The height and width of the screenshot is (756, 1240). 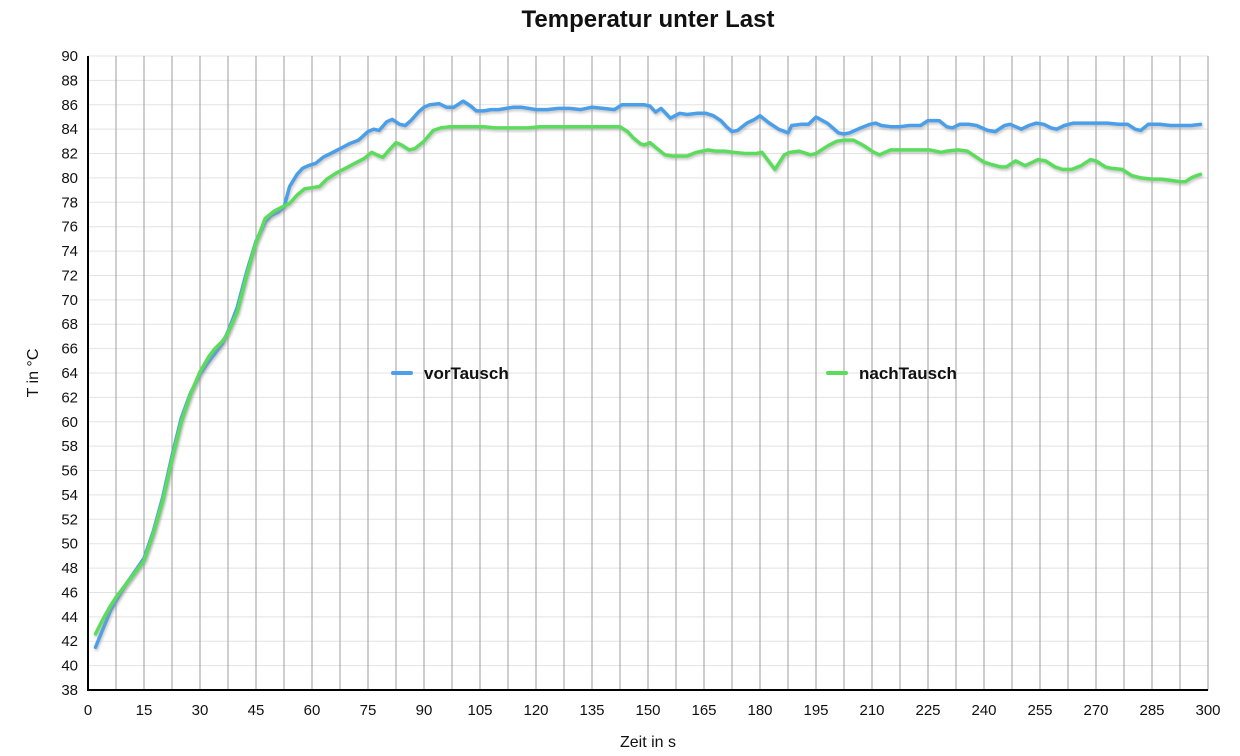 What do you see at coordinates (69, 324) in the screenshot?
I see `y-tick-label: 68` at bounding box center [69, 324].